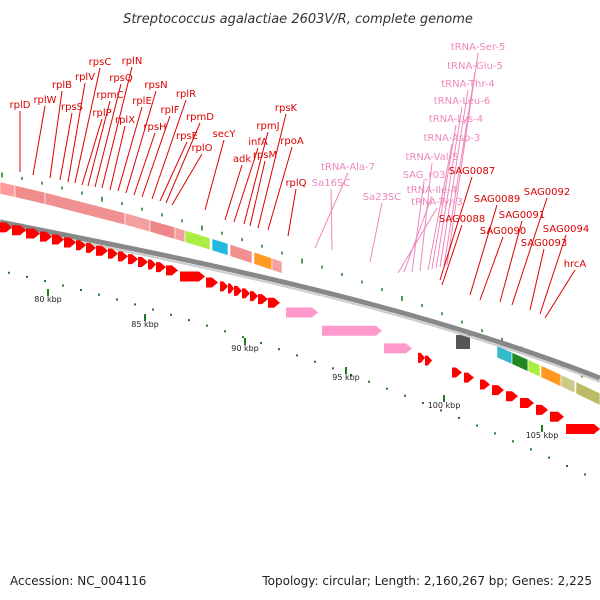 The image size is (600, 600). What do you see at coordinates (432, 157) in the screenshot?
I see `feature-label: tRNA-Val-5` at bounding box center [432, 157].